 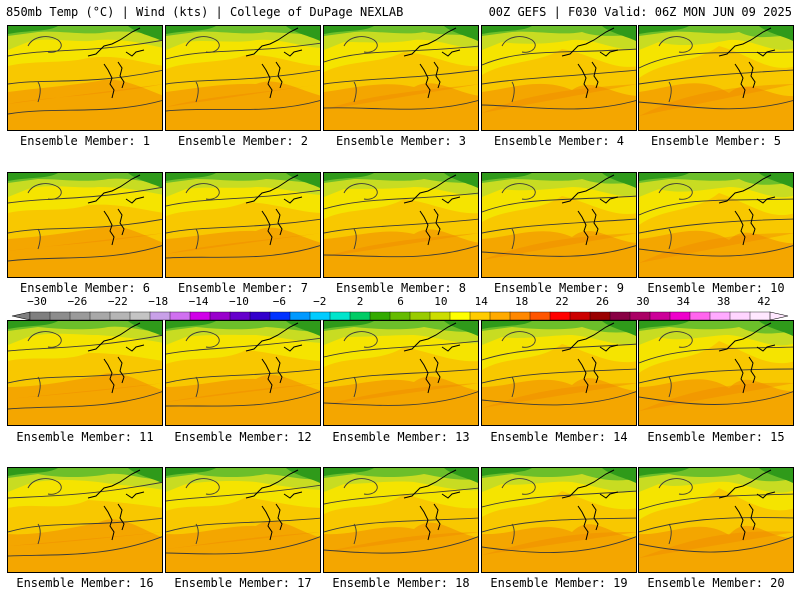 I want to click on ensemble-member-label: Ensemble Member: 19, so click(x=559, y=583).